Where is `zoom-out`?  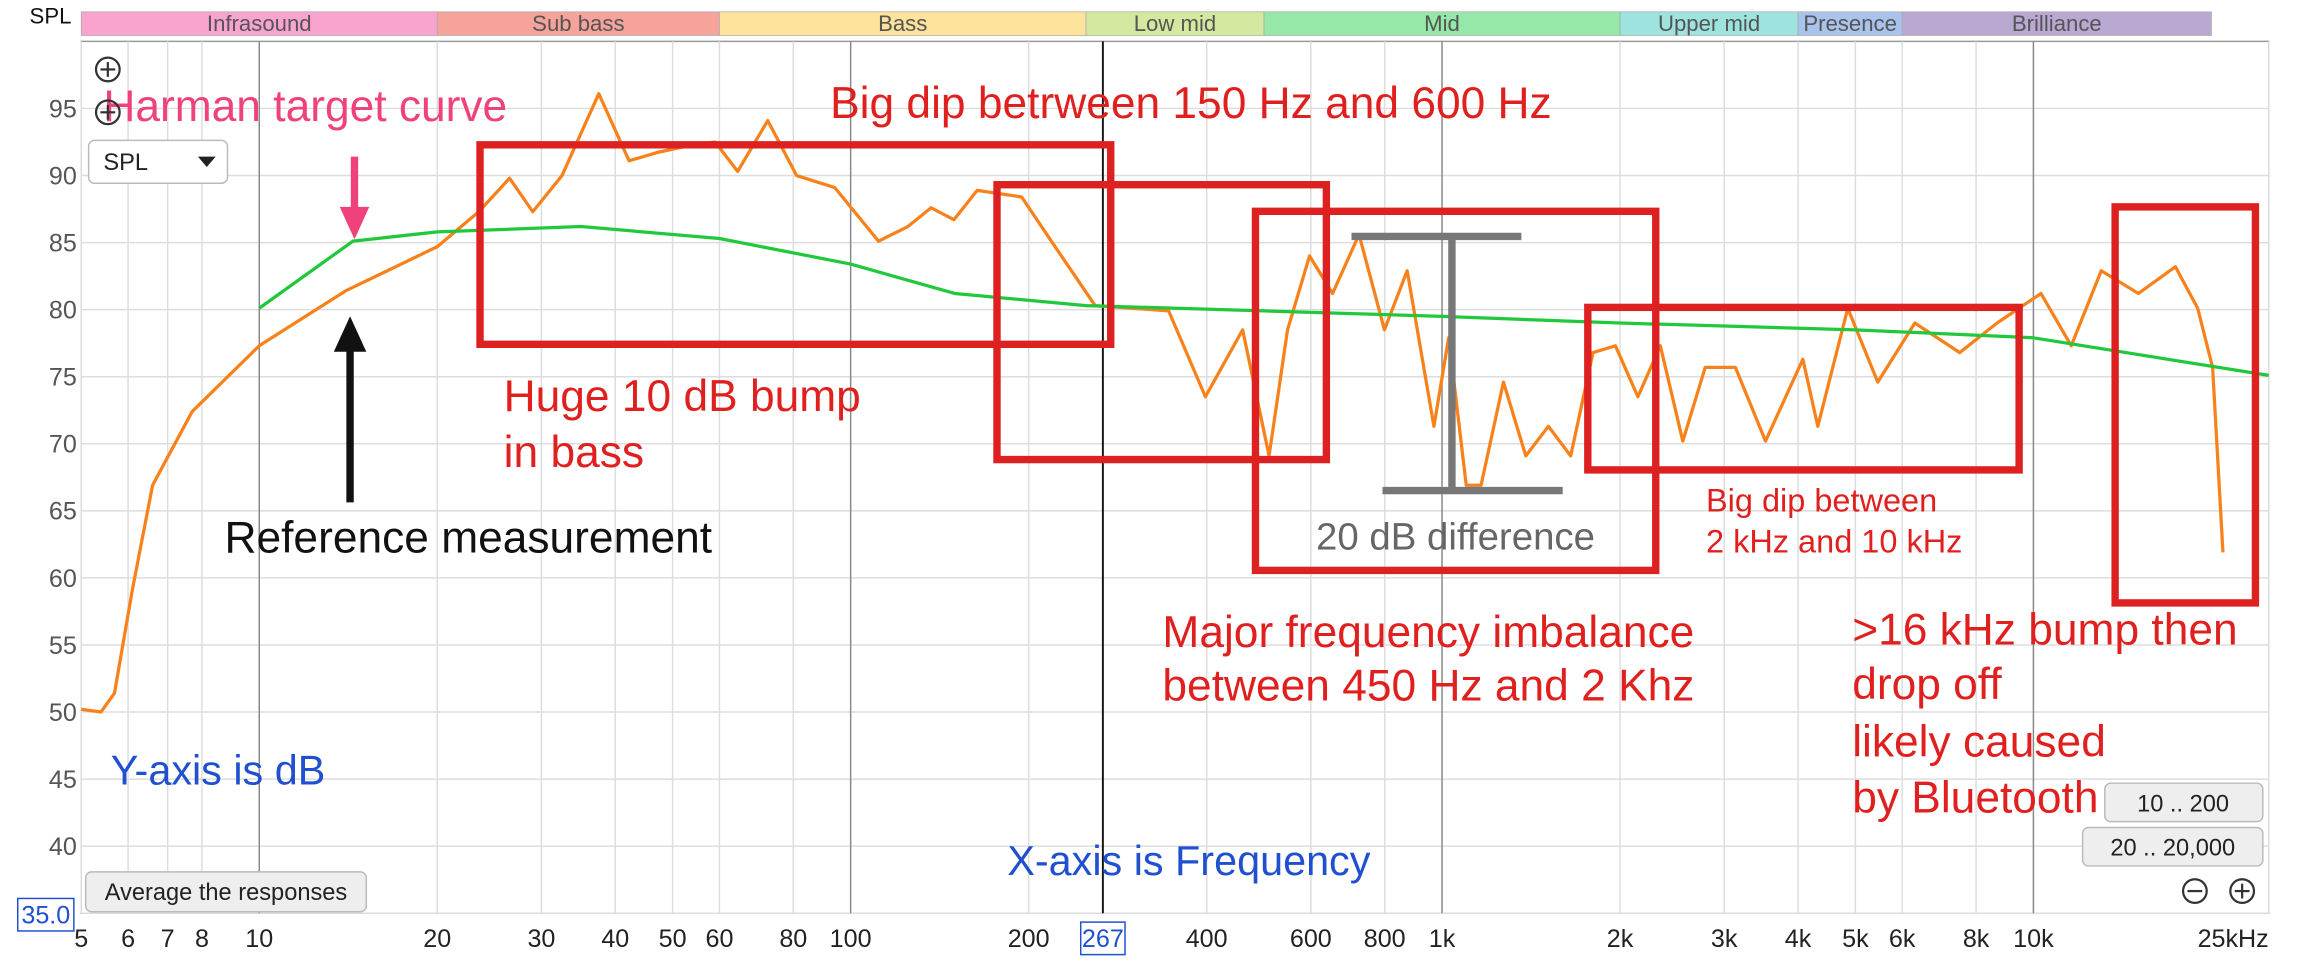
zoom-out is located at coordinates (2194, 891).